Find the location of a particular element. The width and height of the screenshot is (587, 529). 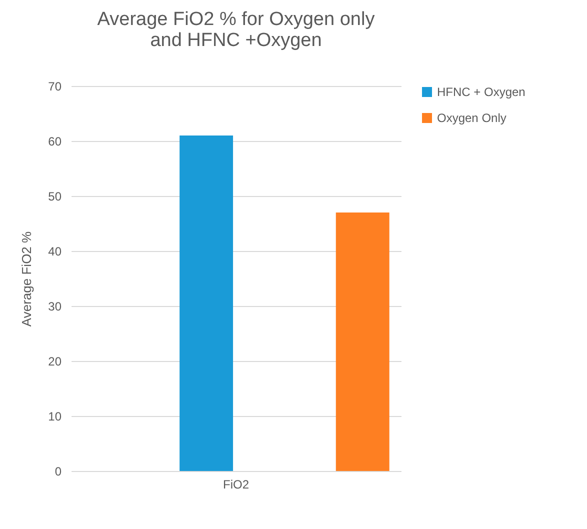

y-tick-label: 70 is located at coordinates (55, 87).